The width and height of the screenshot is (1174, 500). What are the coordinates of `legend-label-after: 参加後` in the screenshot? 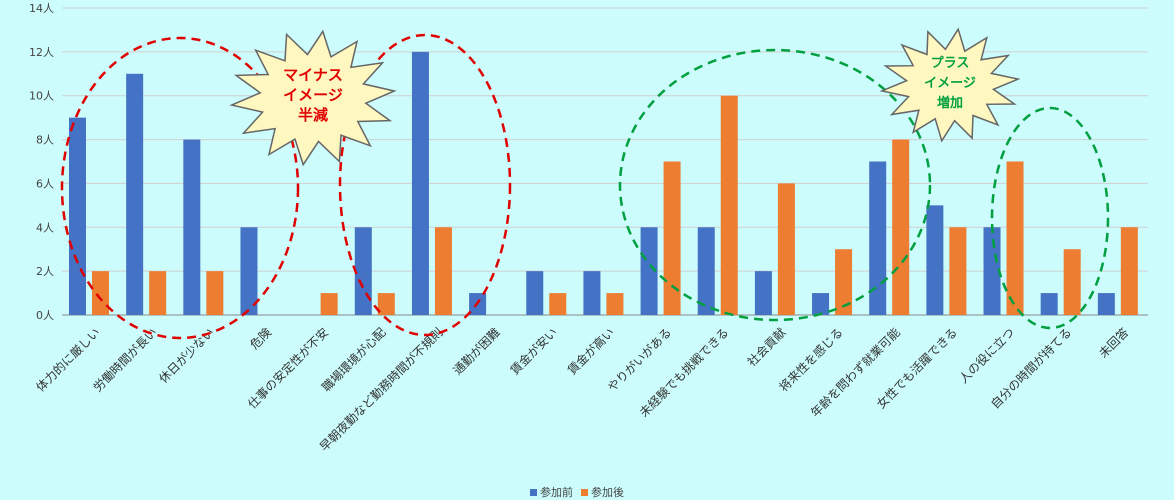 It's located at (607, 492).